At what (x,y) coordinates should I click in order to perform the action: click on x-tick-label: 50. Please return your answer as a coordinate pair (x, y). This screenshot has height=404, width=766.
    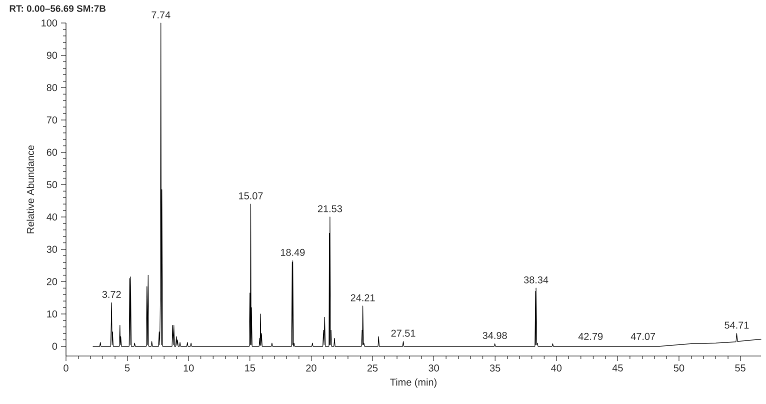
    Looking at the image, I should click on (679, 368).